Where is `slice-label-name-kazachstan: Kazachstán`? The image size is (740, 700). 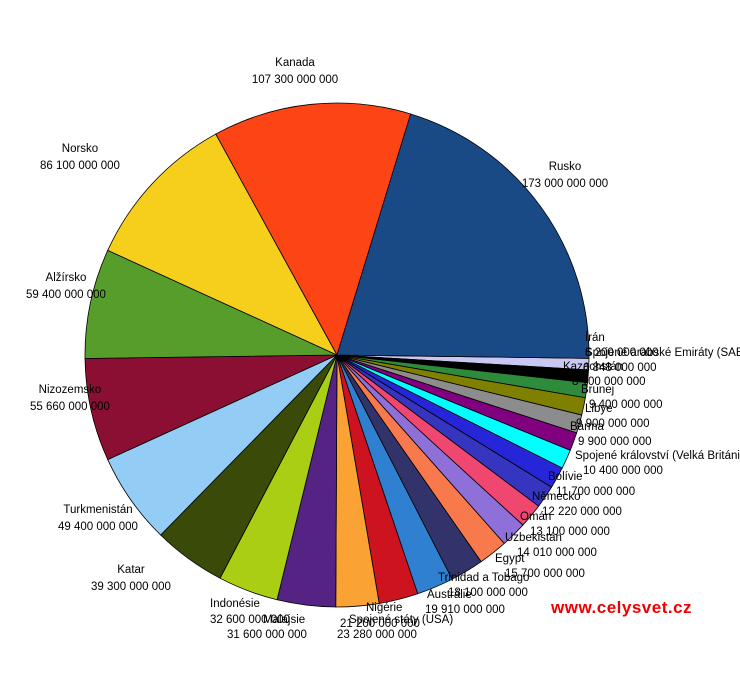
slice-label-name-kazachstan: Kazachstán is located at coordinates (593, 367).